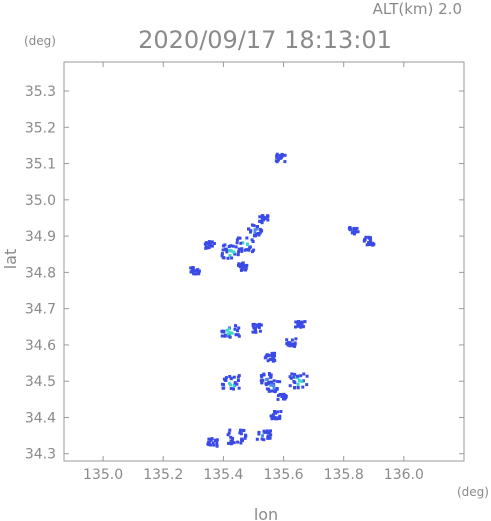 The width and height of the screenshot is (491, 521). I want to click on y-tick-label: 34.6, so click(40, 346).